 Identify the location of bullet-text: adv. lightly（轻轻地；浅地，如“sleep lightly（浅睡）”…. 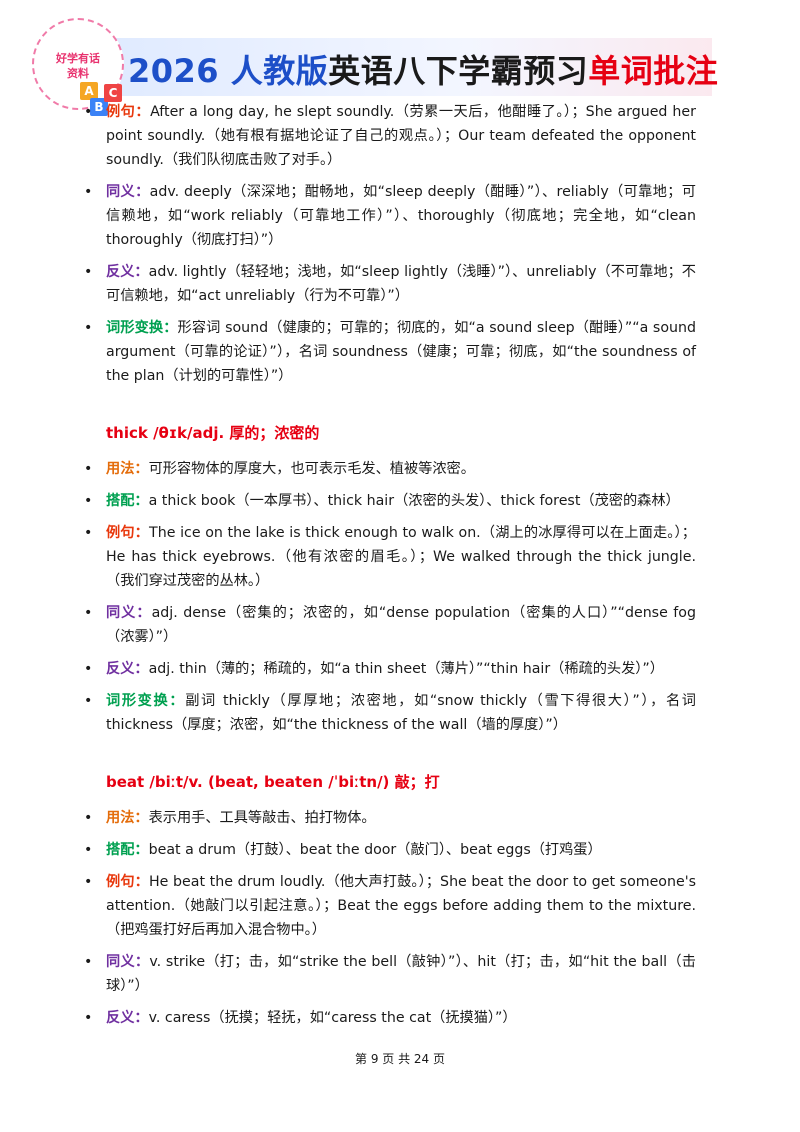
(401, 284).